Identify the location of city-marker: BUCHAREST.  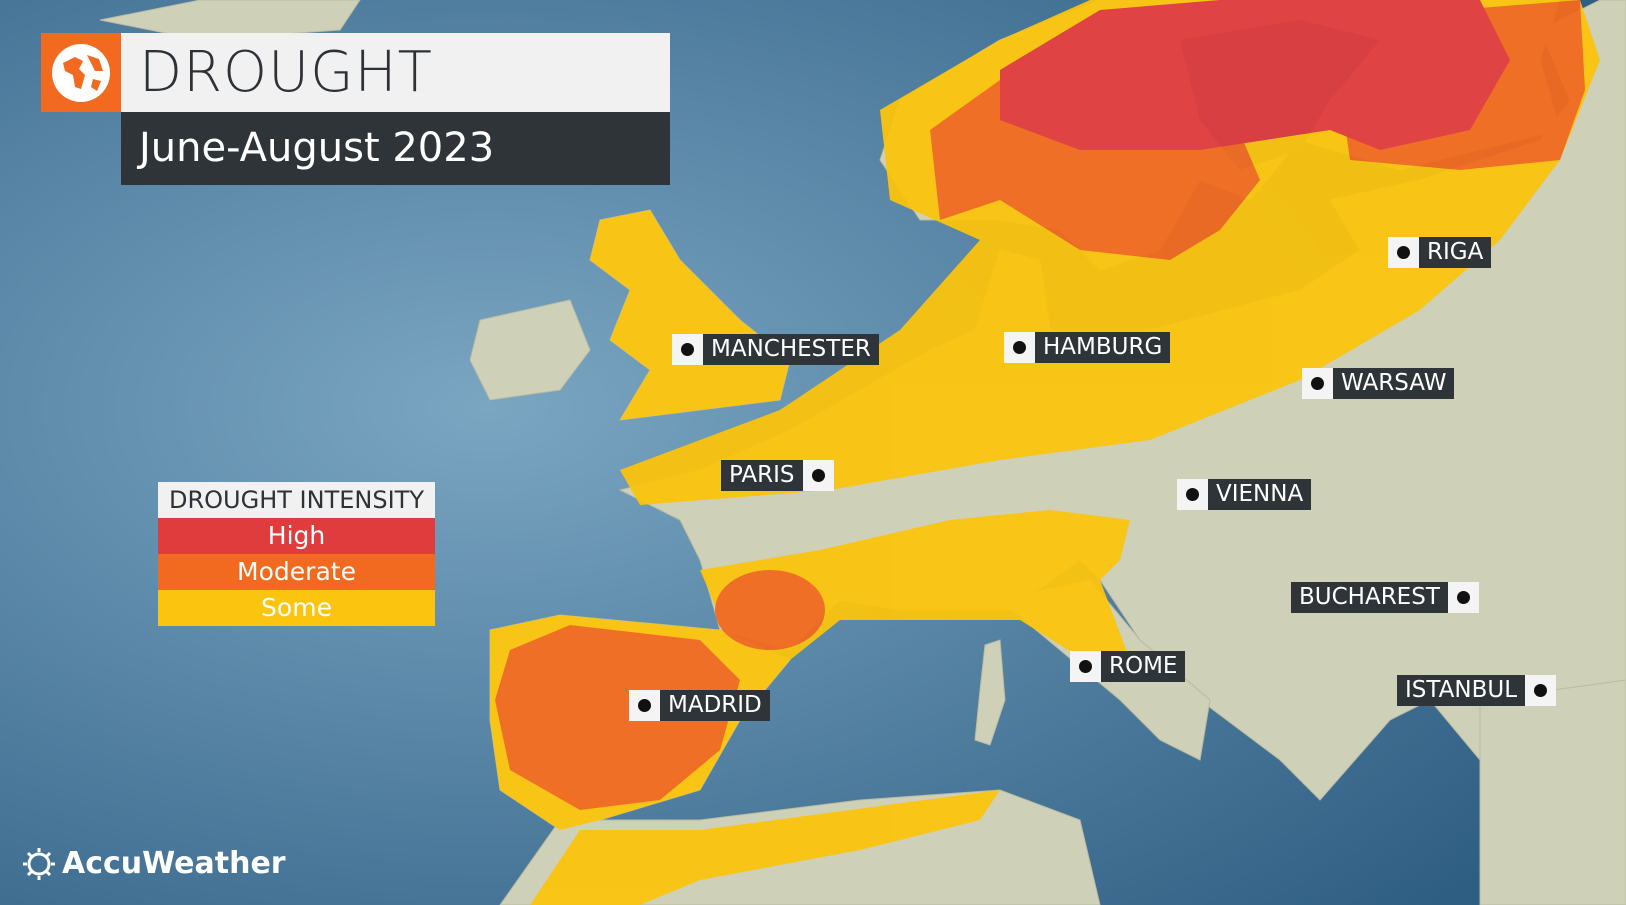
(1385, 597).